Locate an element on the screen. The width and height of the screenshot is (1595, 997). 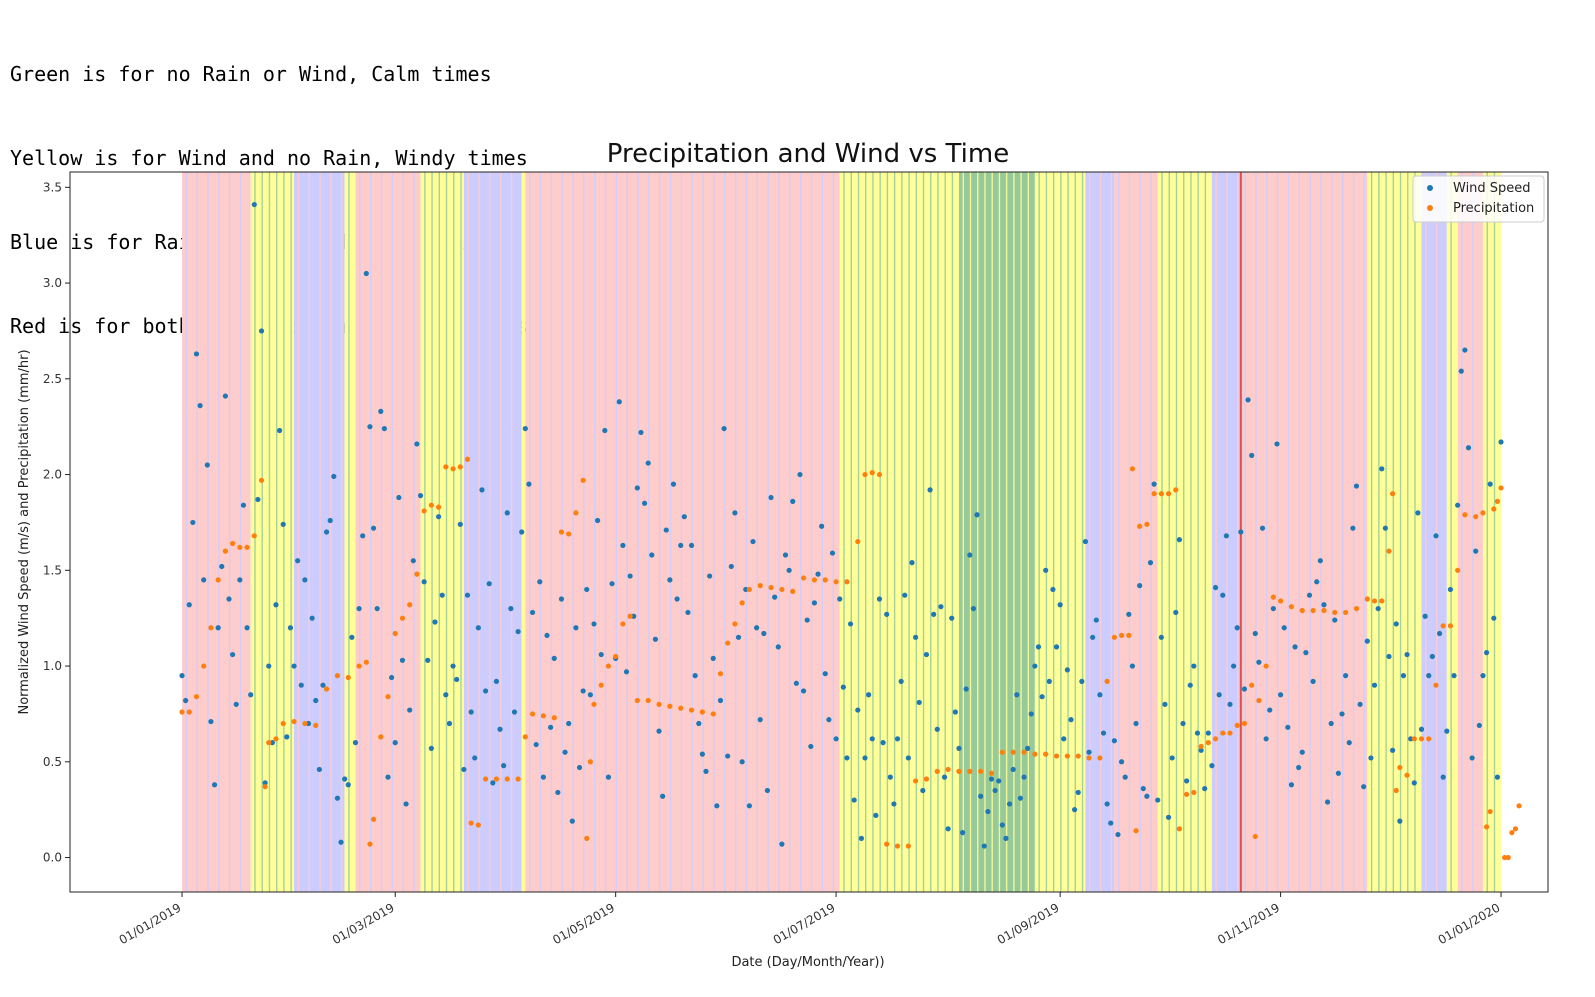
period-stormy is located at coordinates (1136, 532).